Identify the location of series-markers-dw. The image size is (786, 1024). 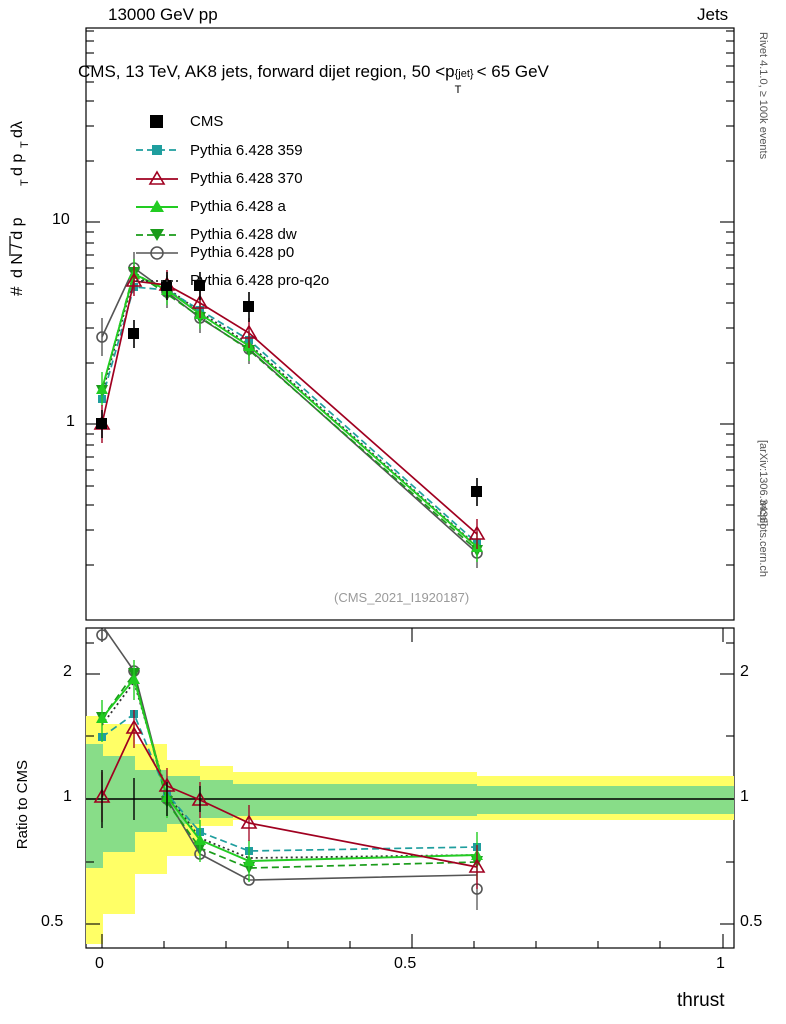
(289, 412).